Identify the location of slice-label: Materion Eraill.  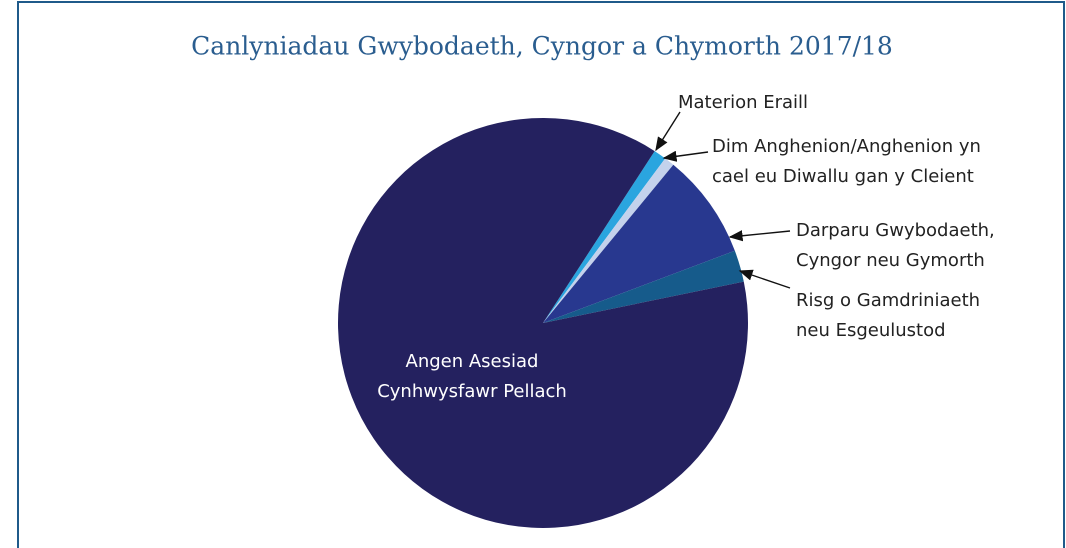
(743, 102).